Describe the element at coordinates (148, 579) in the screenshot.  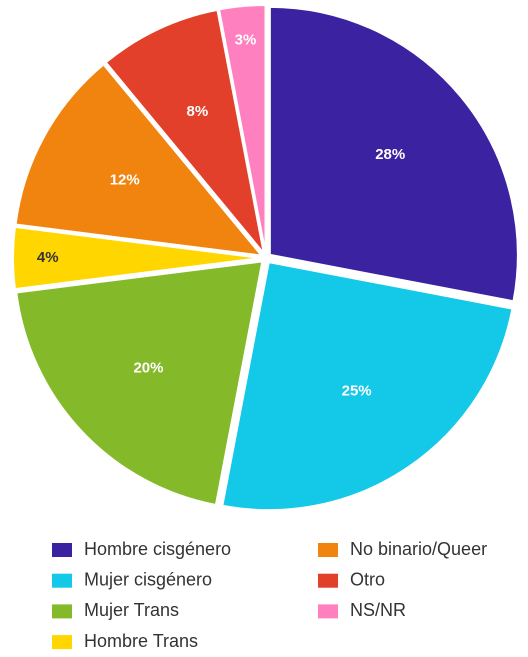
I see `legend-label: Mujer cisgénero` at that location.